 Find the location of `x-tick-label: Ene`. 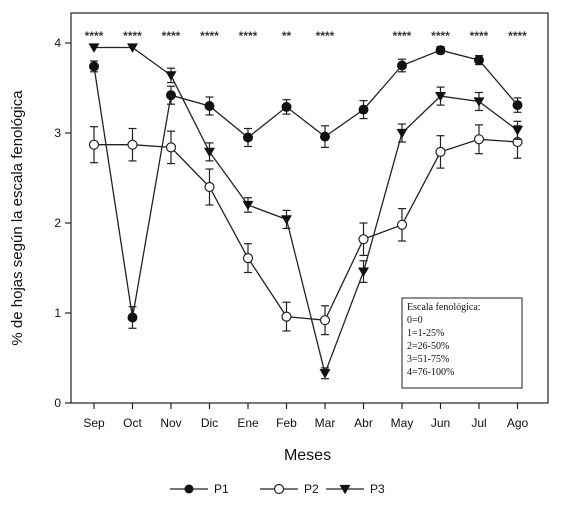

x-tick-label: Ene is located at coordinates (248, 423).